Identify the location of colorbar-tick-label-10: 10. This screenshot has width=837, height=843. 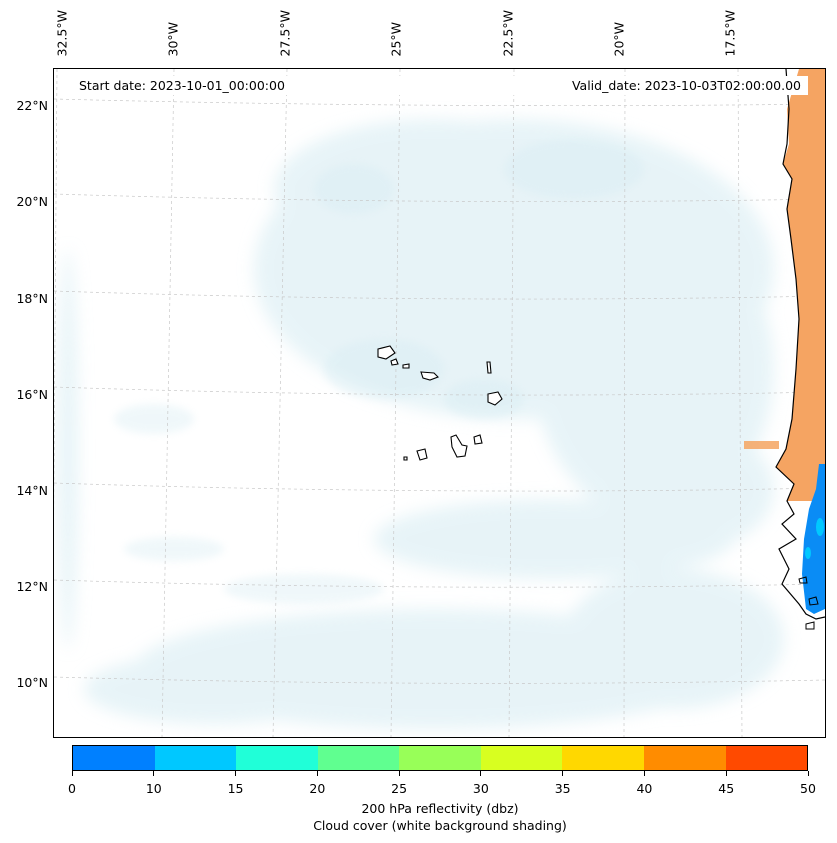
(153, 788).